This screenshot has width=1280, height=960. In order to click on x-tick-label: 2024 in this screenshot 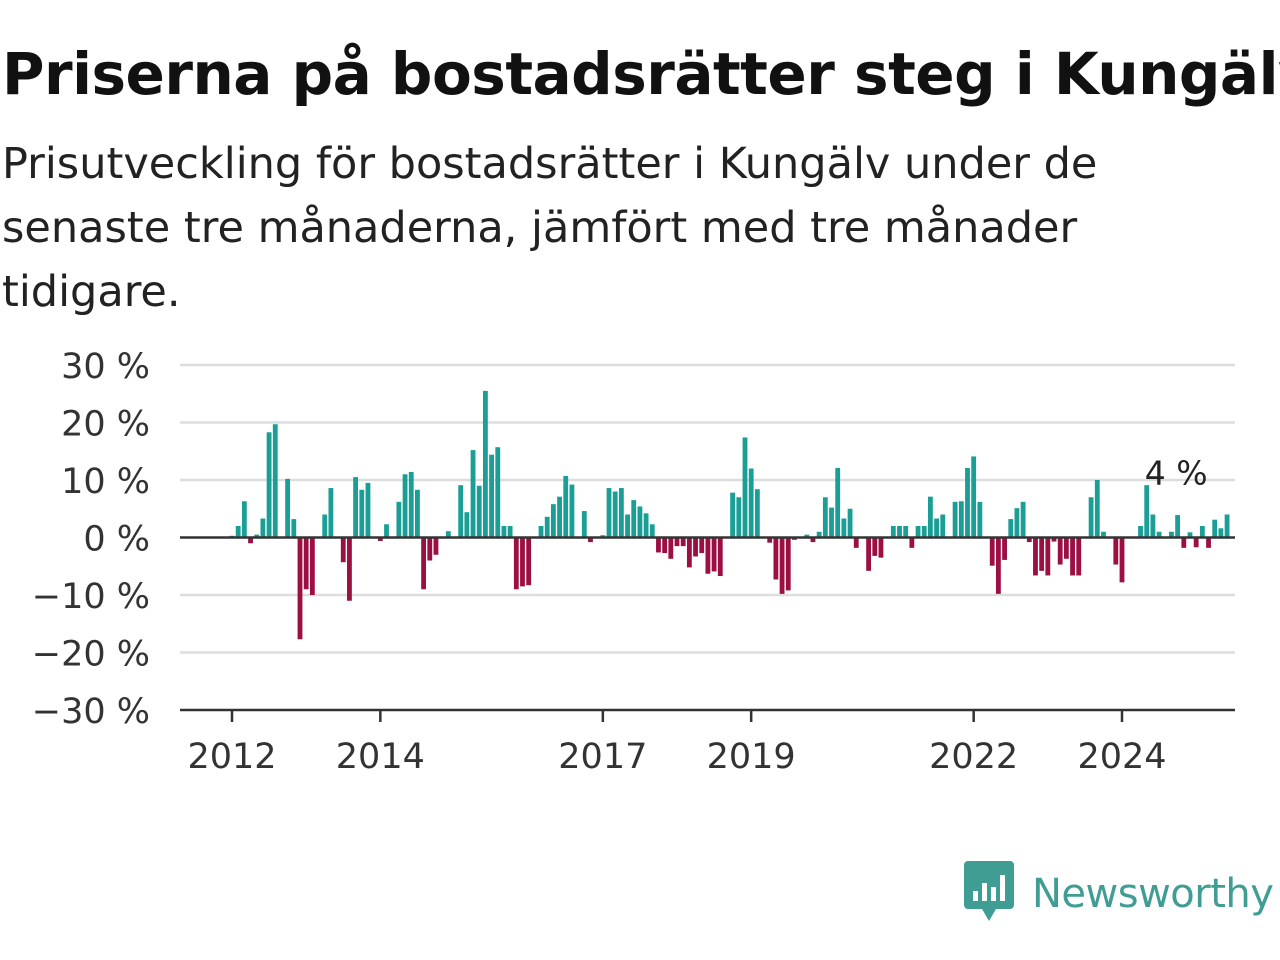, I will do `click(1121, 757)`.